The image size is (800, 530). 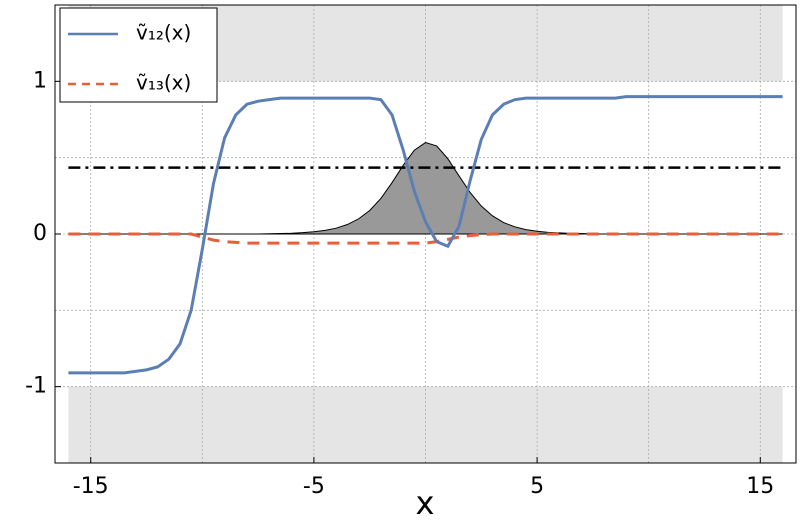 I want to click on legend: ṽ₁₂(x) ṽ₁₃(x), so click(x=138, y=55).